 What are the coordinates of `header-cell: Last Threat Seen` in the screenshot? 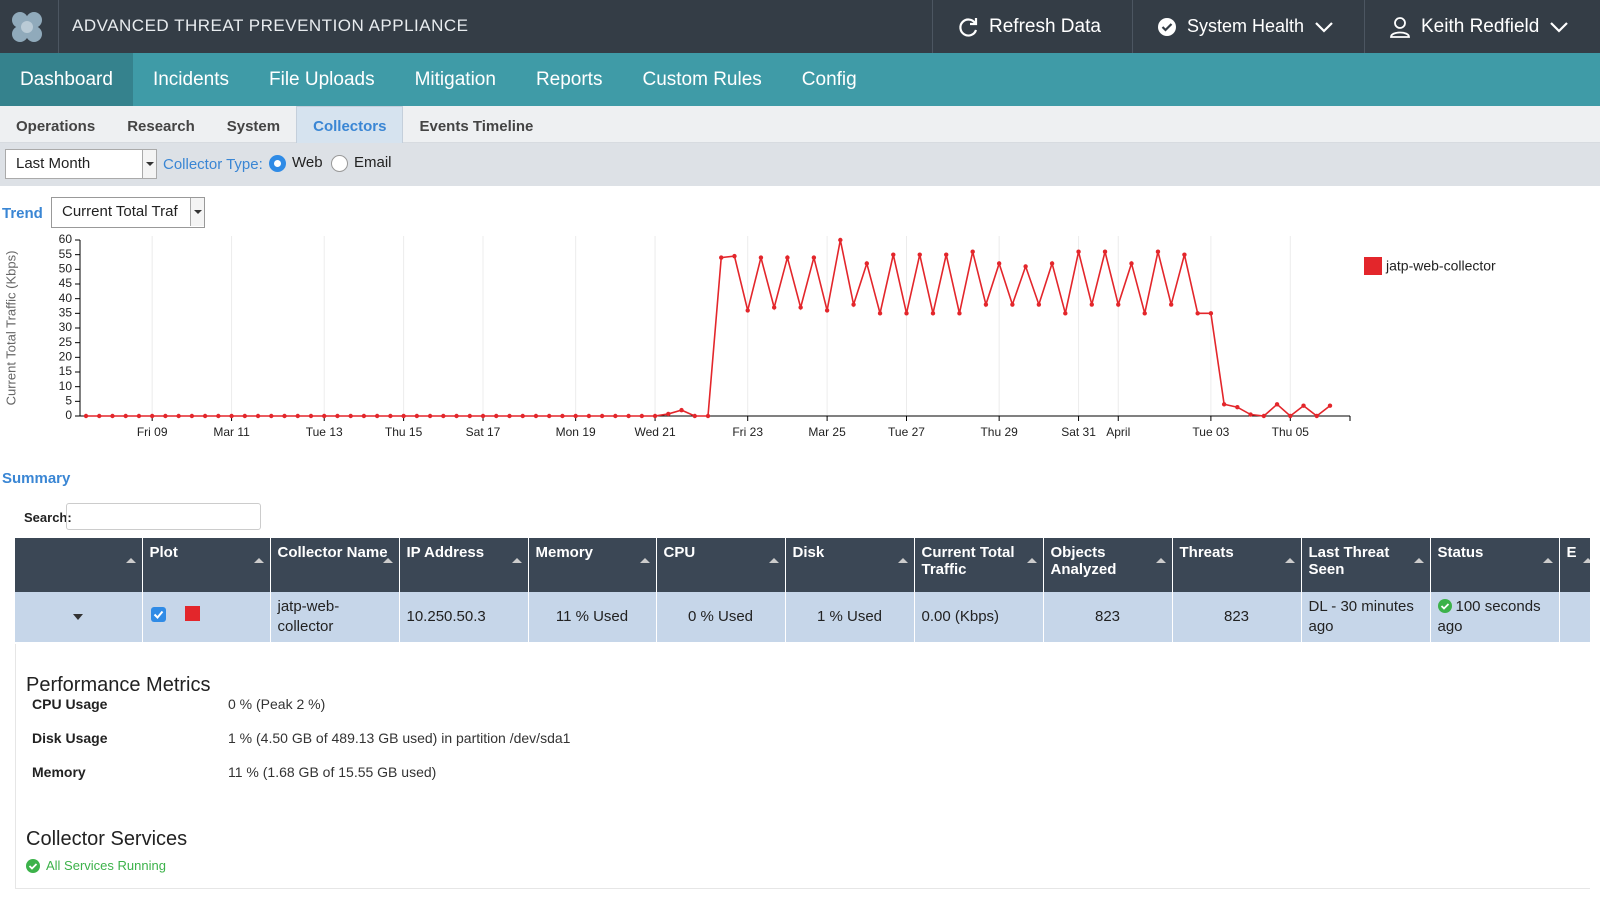 It's located at (1366, 565).